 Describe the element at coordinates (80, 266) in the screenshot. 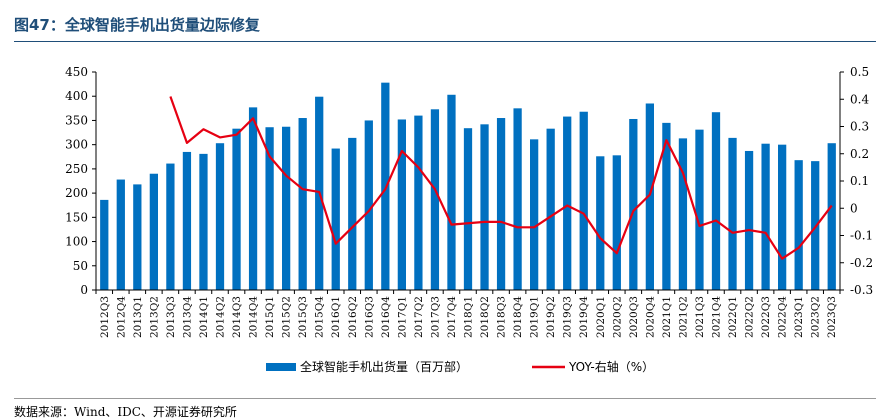

I see `y-left-tick-label: 50` at that location.